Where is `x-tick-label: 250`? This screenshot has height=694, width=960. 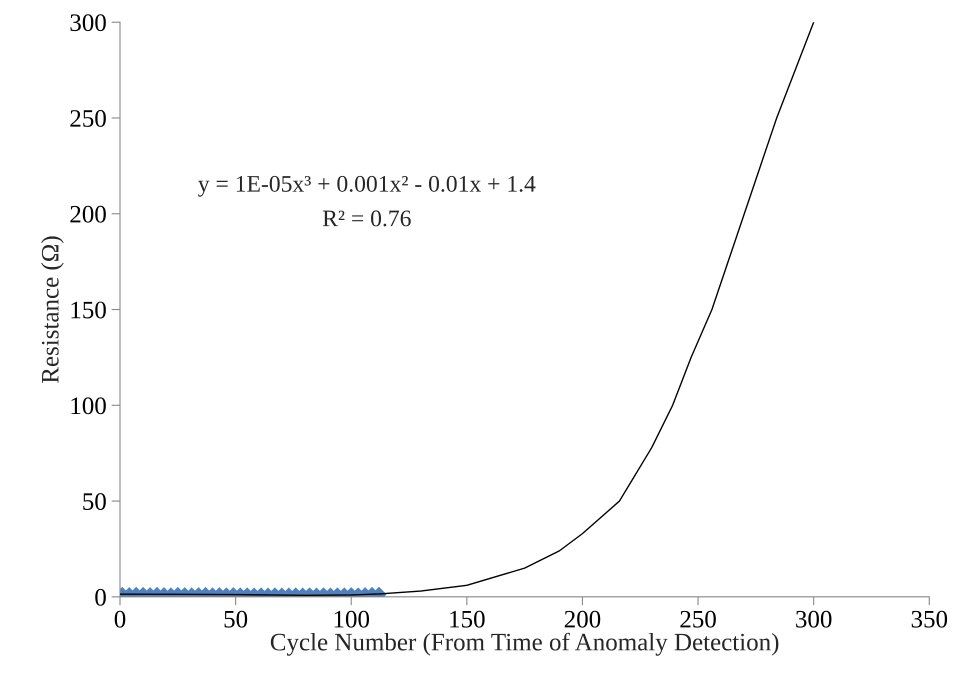
x-tick-label: 250 is located at coordinates (698, 619).